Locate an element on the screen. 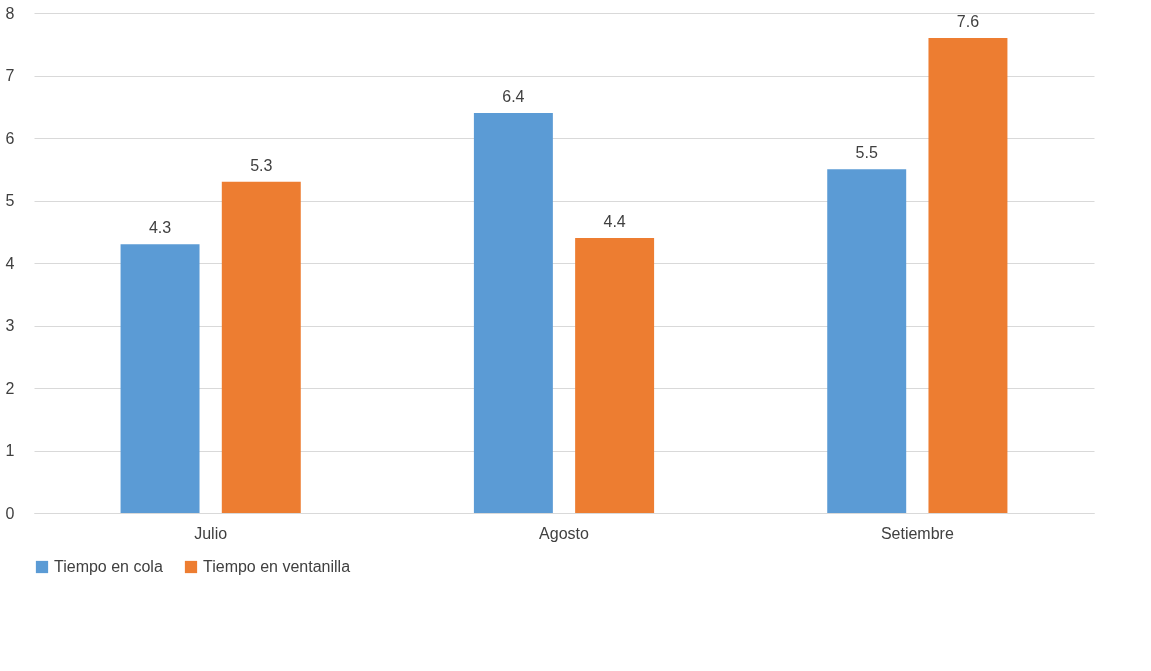 The image size is (1151, 671). y-tick-label: 3 is located at coordinates (10, 325).